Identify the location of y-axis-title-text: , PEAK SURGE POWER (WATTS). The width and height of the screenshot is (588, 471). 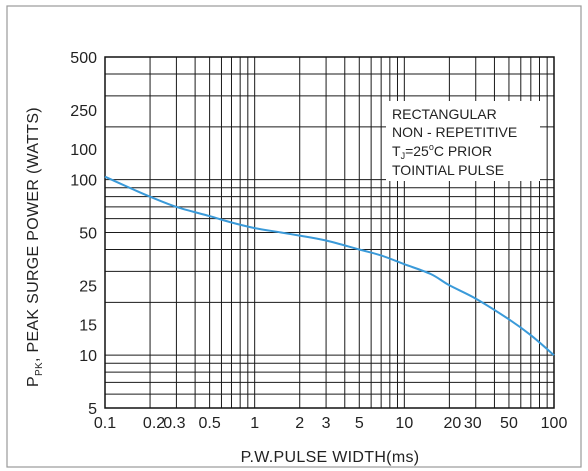
(33, 234).